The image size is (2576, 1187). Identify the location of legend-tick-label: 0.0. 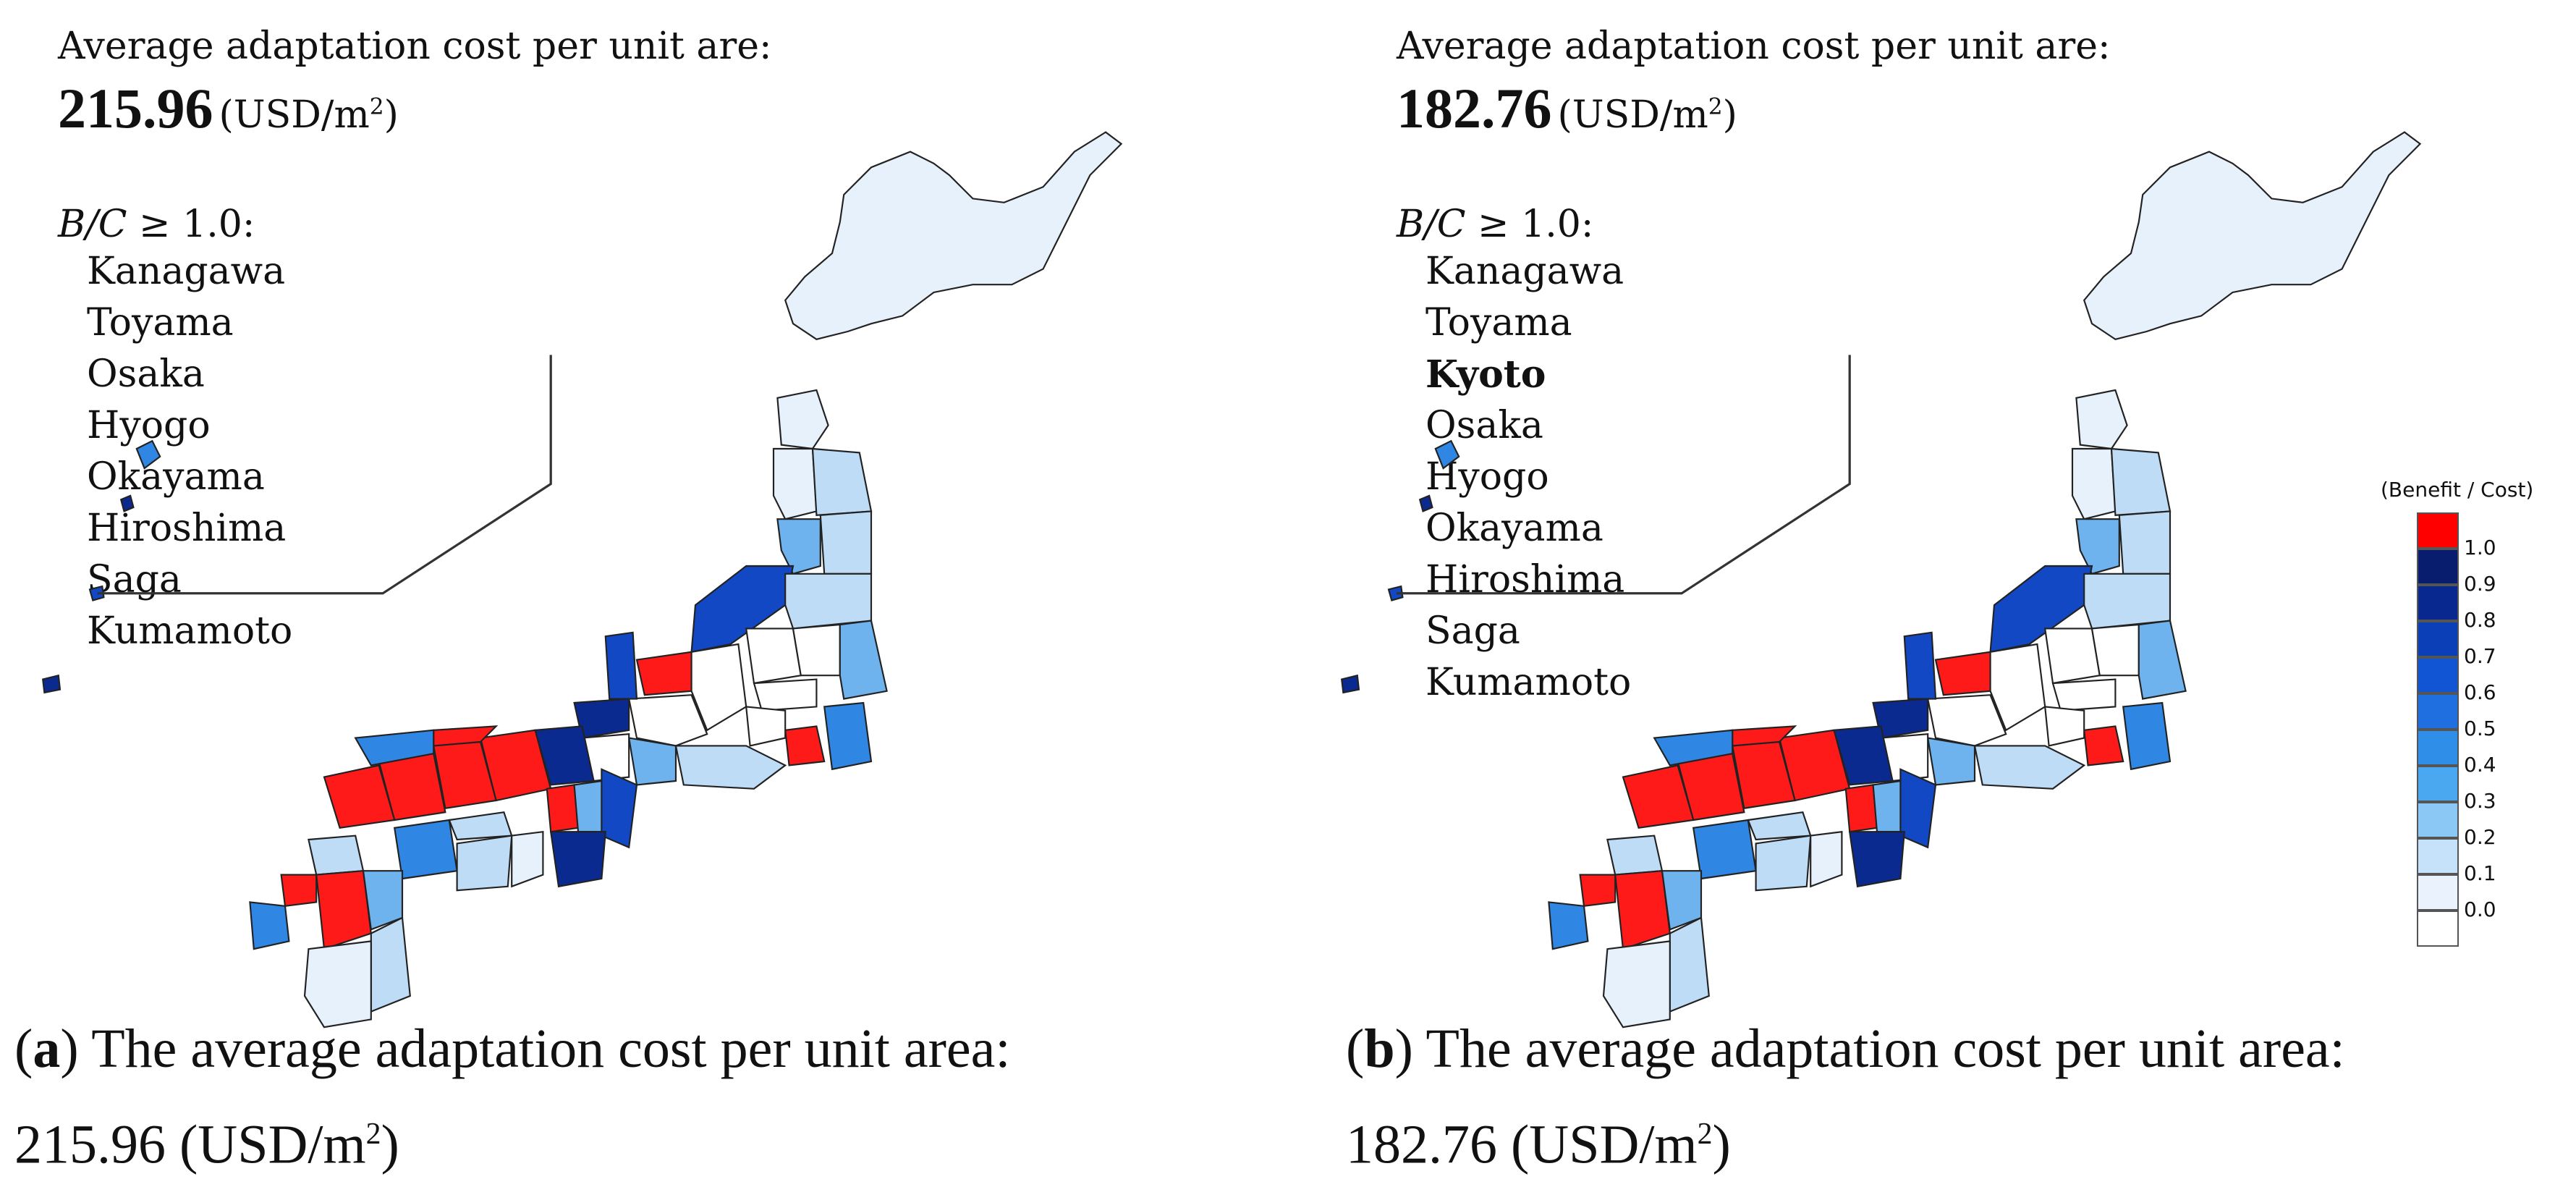
(2480, 909).